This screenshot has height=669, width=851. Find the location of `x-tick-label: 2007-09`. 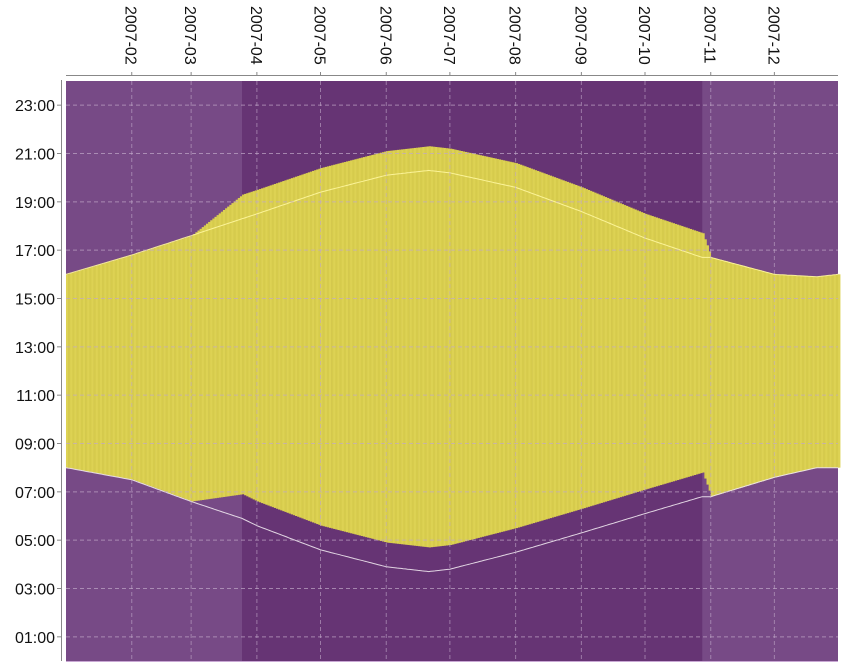

x-tick-label: 2007-09 is located at coordinates (579, 35).